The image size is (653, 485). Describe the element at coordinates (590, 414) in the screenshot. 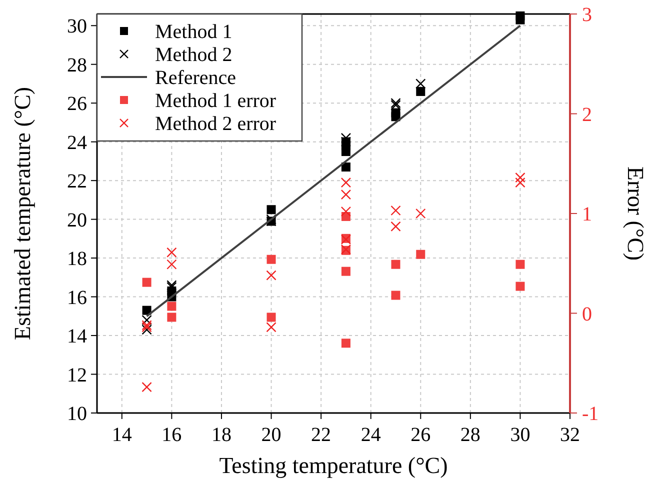

I see `y2-tick-label: -1` at that location.